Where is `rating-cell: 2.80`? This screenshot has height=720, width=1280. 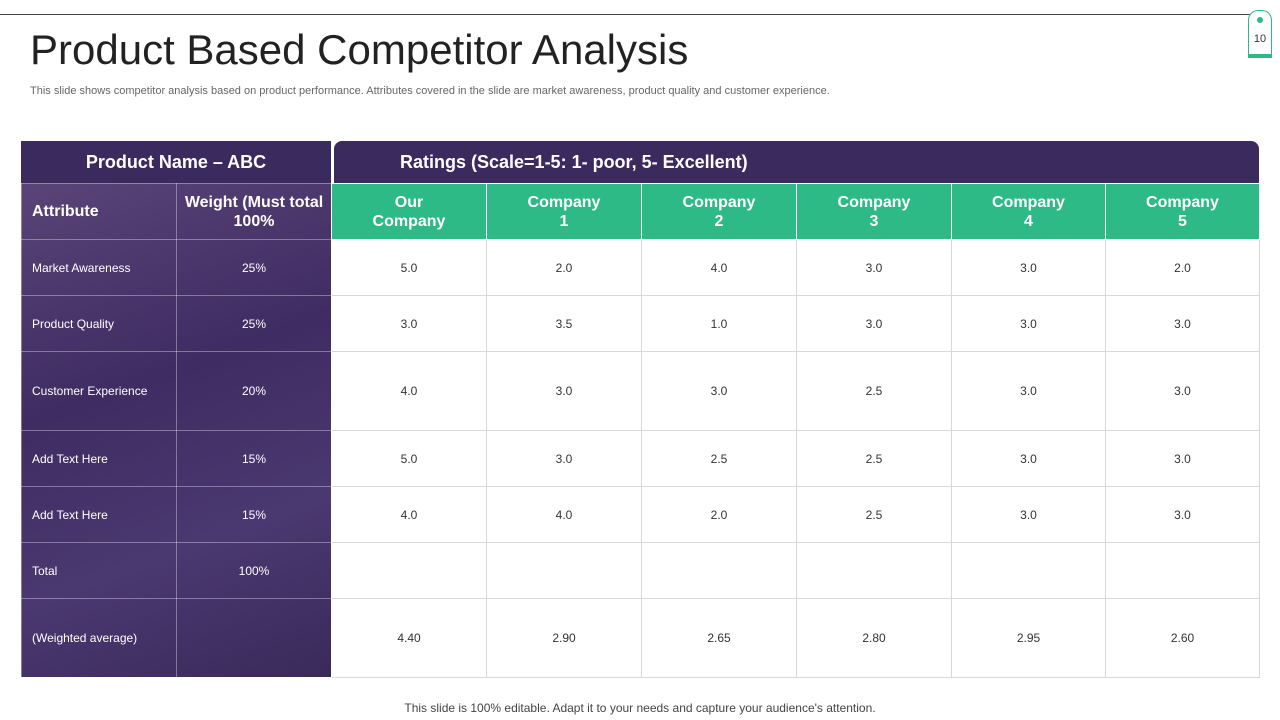 rating-cell: 2.80 is located at coordinates (874, 638).